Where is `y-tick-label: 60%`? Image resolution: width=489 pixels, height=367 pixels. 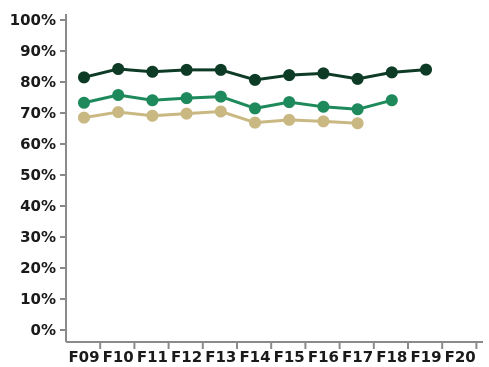 y-tick-label: 60% is located at coordinates (38, 144).